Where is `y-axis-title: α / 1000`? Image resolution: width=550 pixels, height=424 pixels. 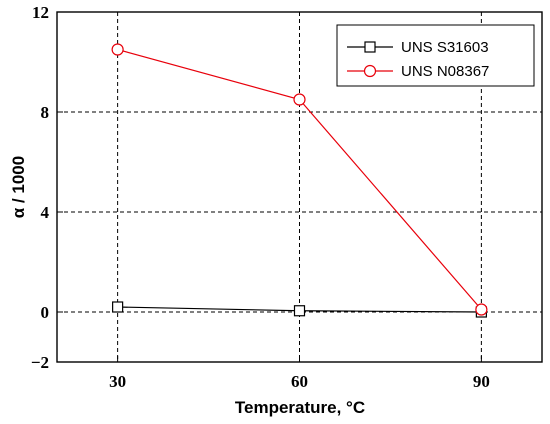 y-axis-title: α / 1000 is located at coordinates (18, 187).